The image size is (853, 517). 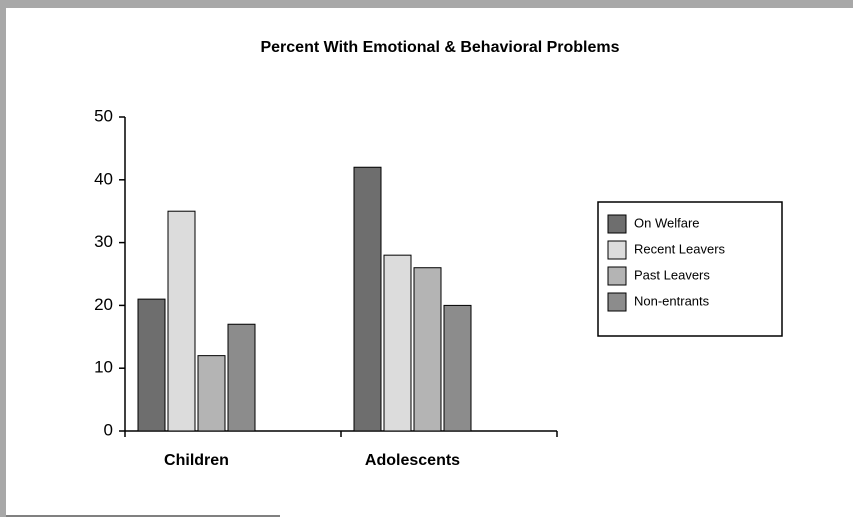 What do you see at coordinates (196, 460) in the screenshot?
I see `x-tick-label: Children` at bounding box center [196, 460].